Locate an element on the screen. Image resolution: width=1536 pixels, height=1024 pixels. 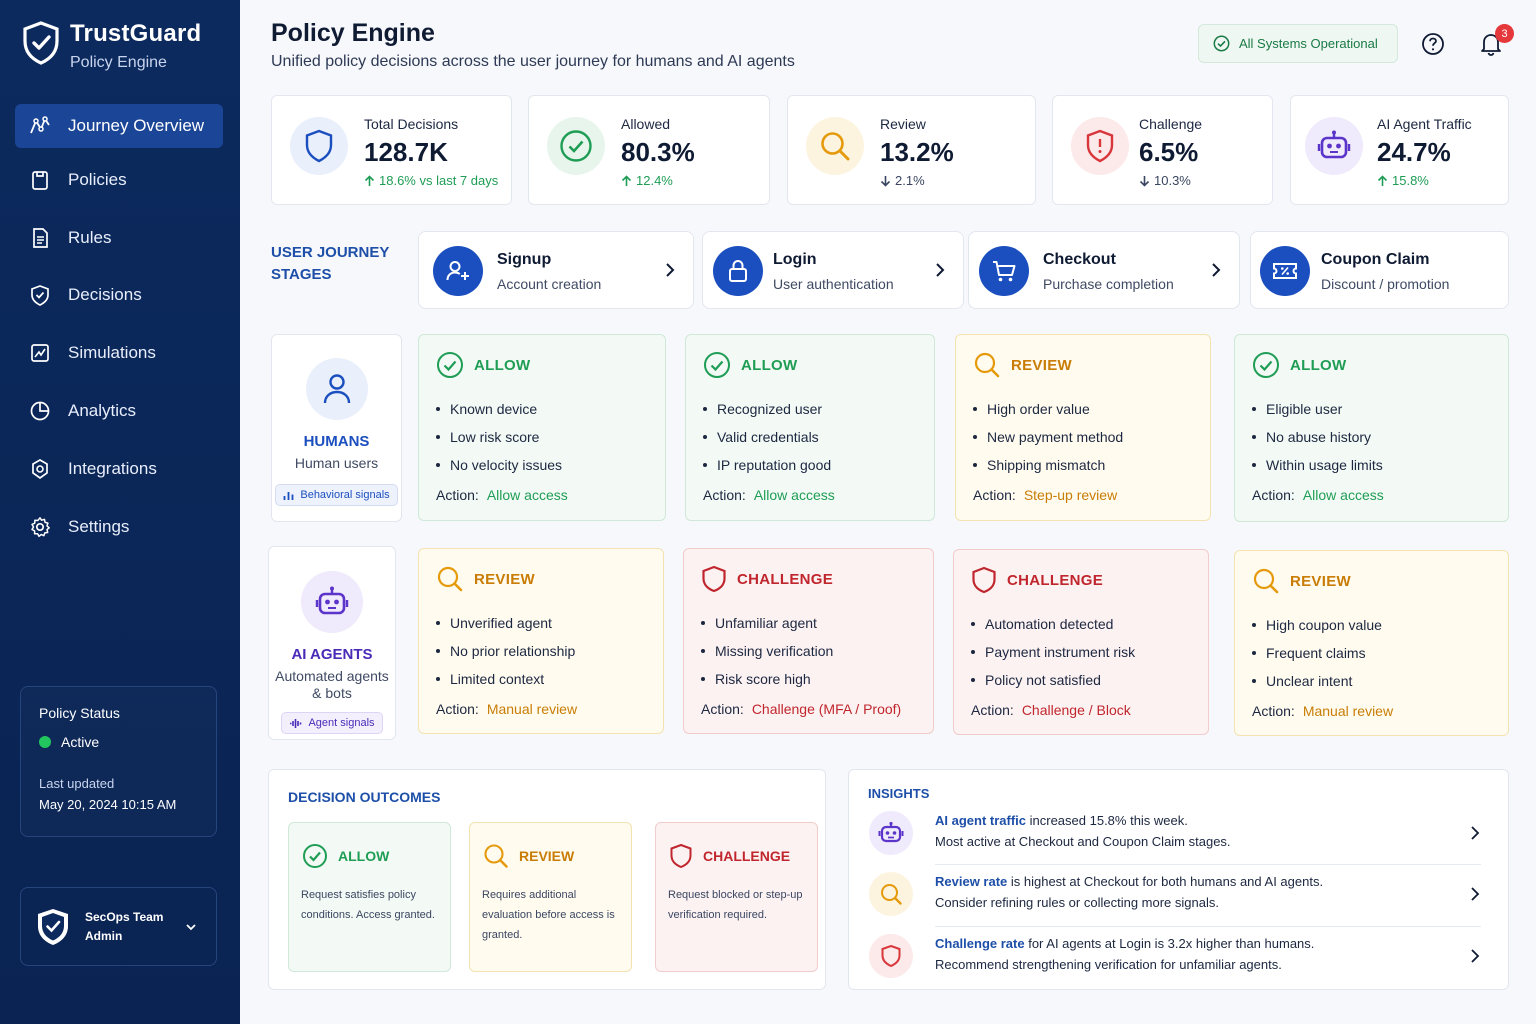
nav-item-decisions: Decisions is located at coordinates (119, 295).